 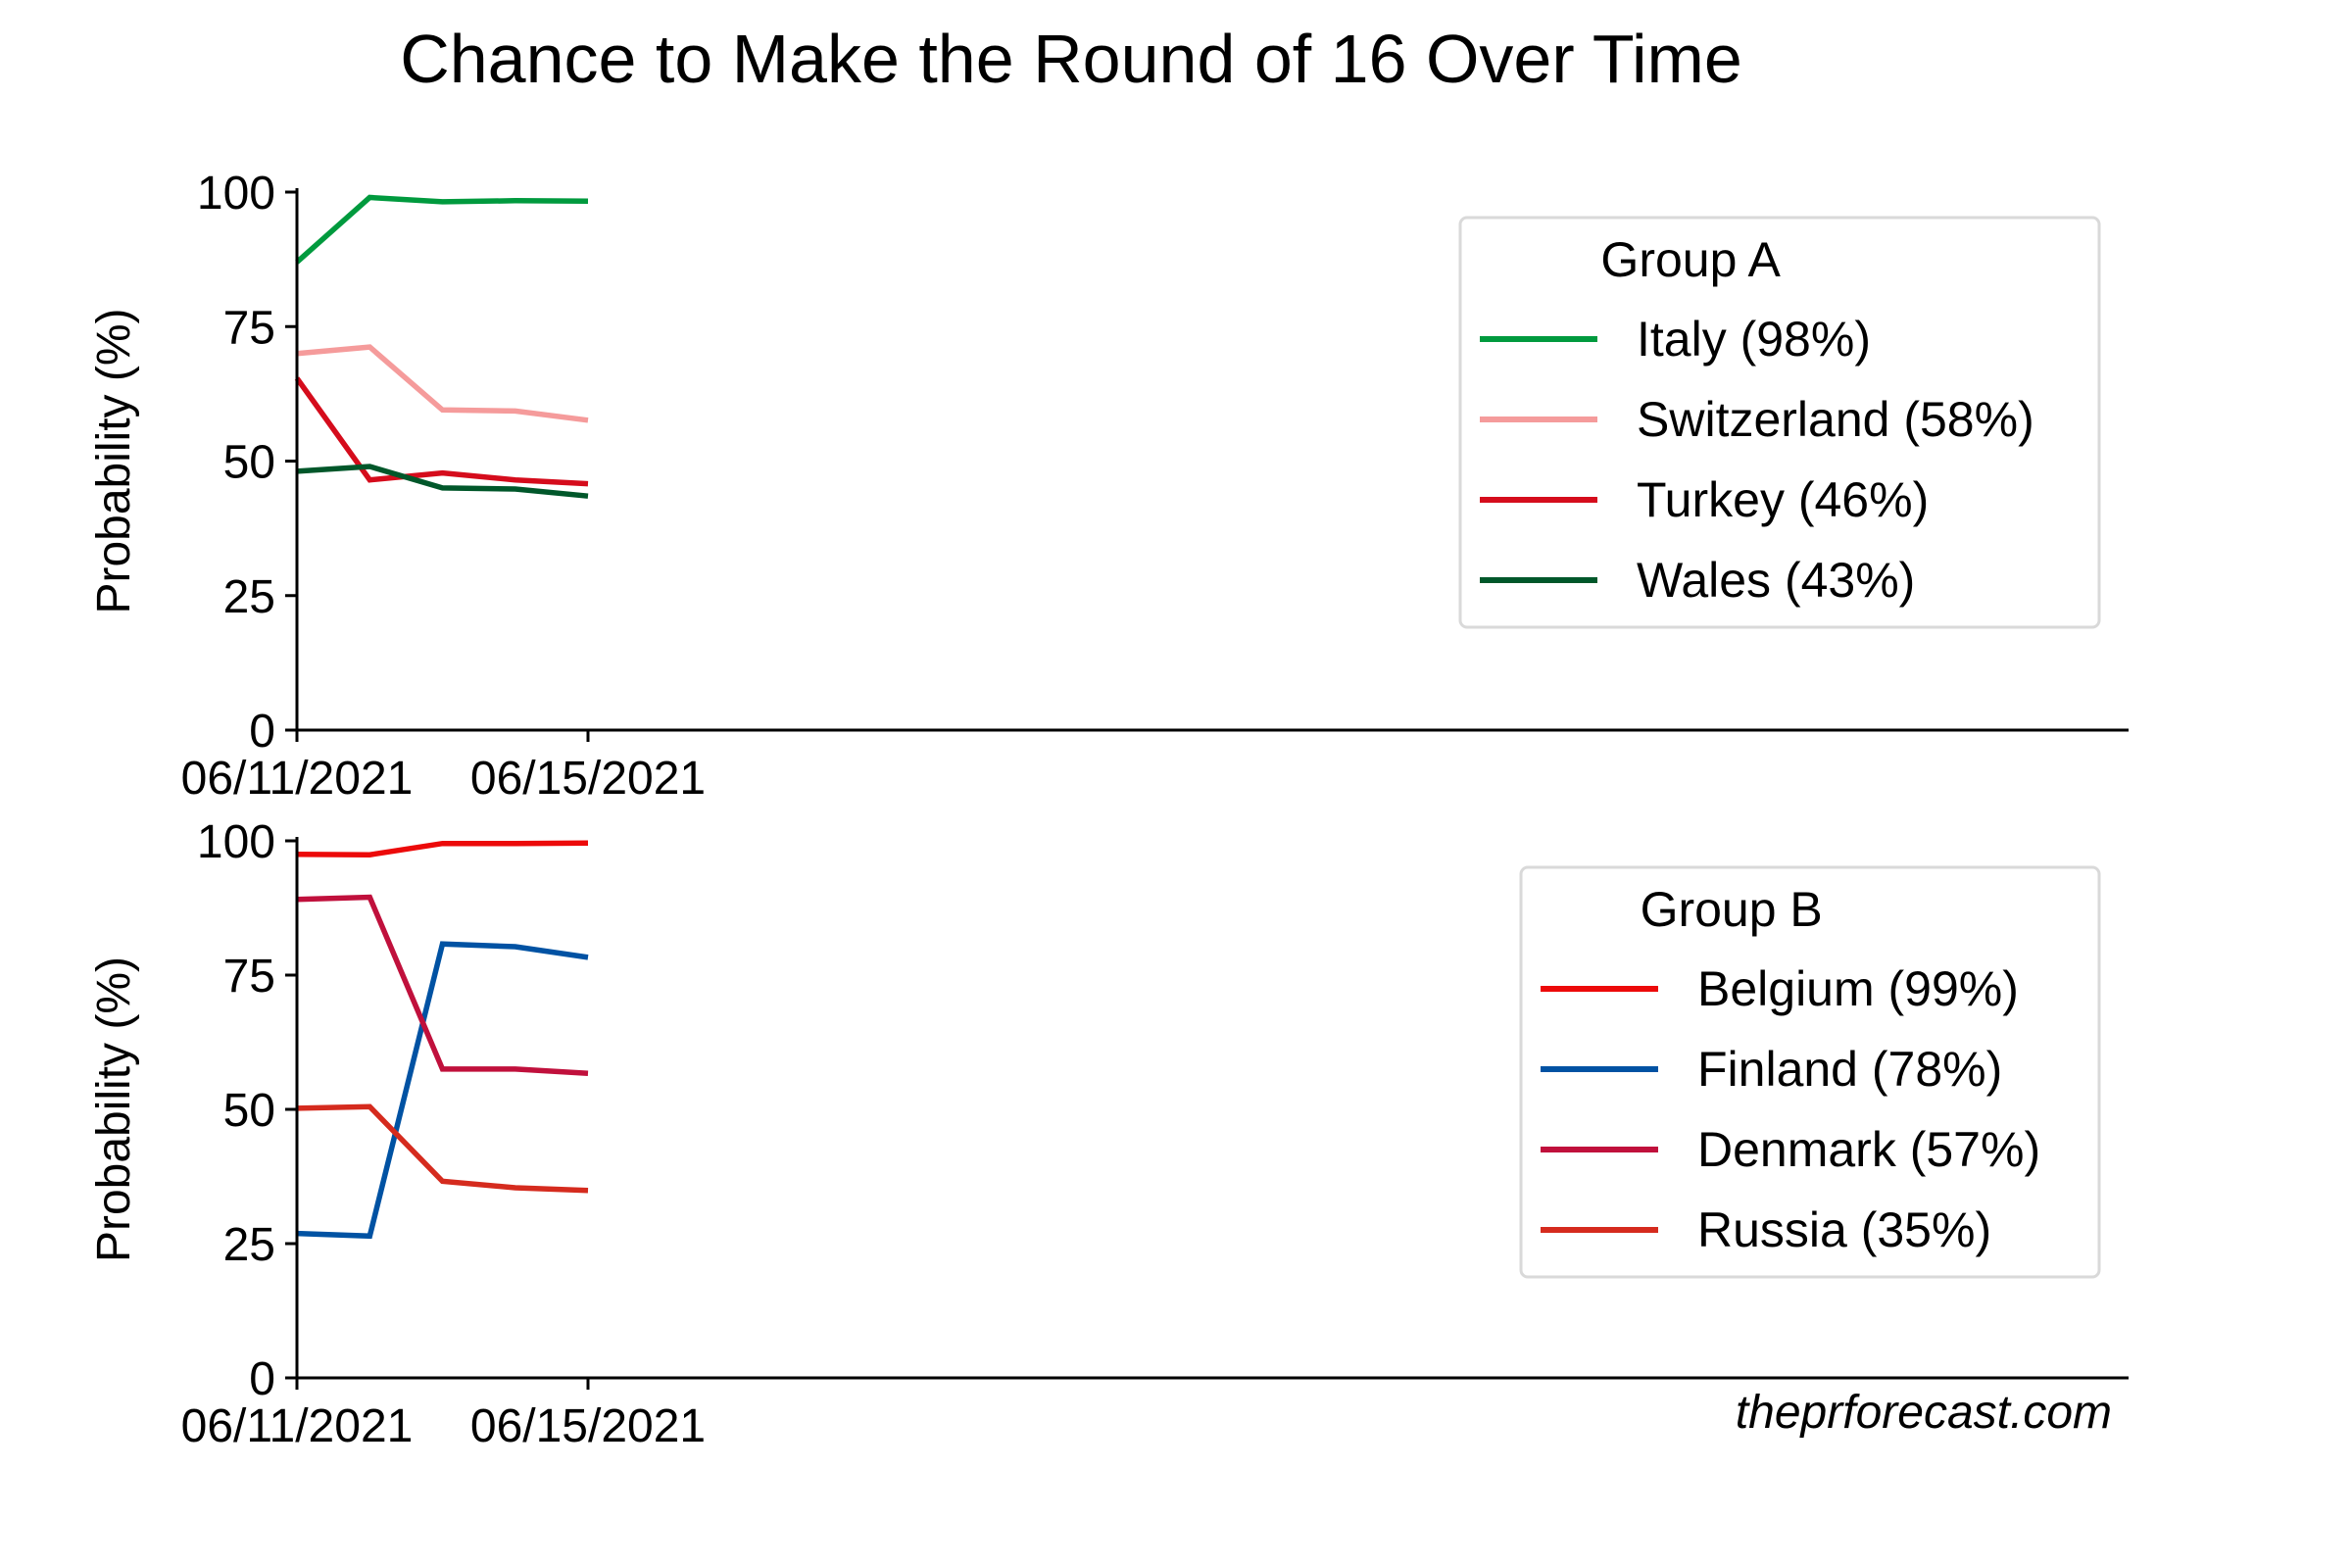 What do you see at coordinates (1690, 259) in the screenshot?
I see `legend-title: Group A` at bounding box center [1690, 259].